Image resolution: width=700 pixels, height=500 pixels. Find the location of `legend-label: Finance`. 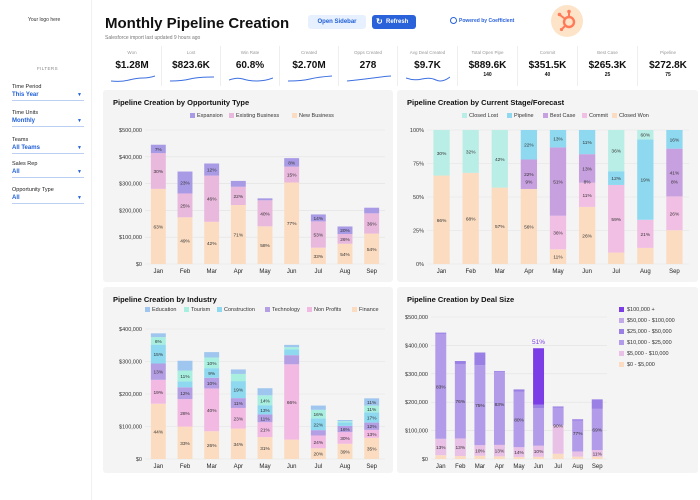

legend-label: Finance is located at coordinates (369, 310).